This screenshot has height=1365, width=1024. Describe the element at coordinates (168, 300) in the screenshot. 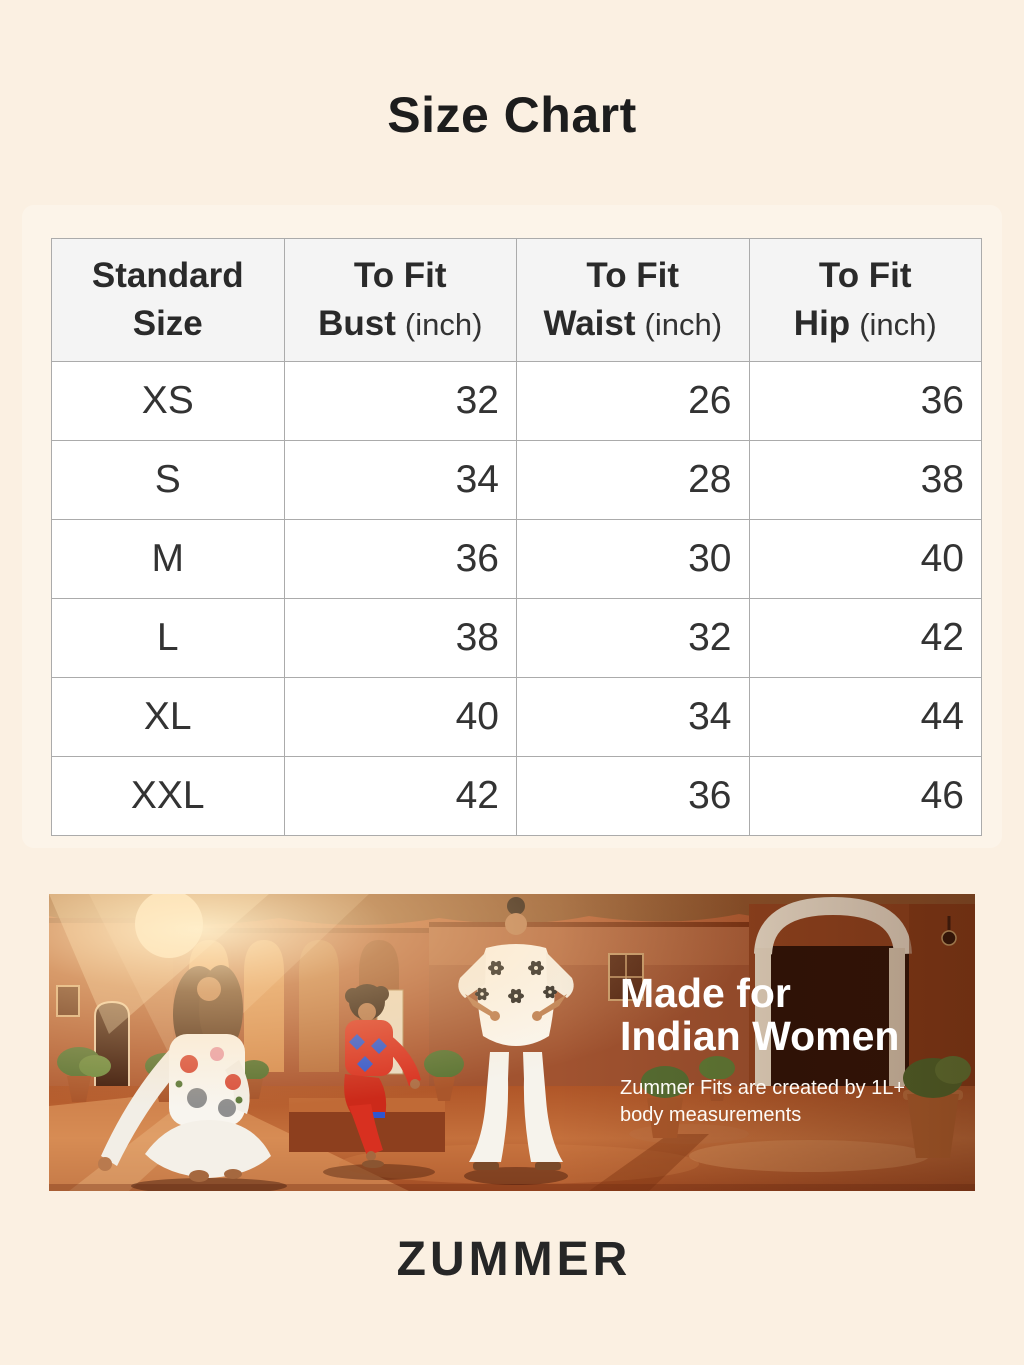

I see `col-header-standard-size: Standard Size` at that location.